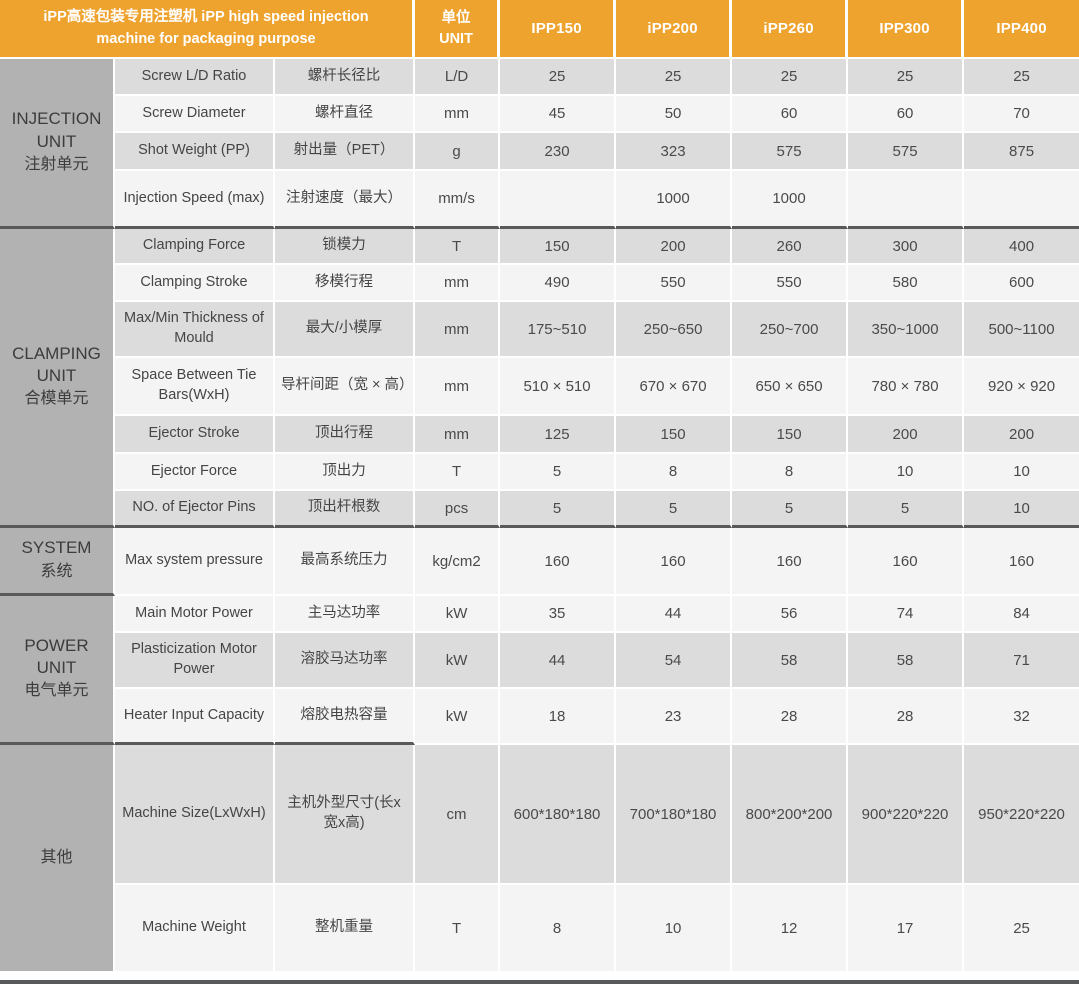 The height and width of the screenshot is (984, 1079). Describe the element at coordinates (558, 152) in the screenshot. I see `value-cell: 230` at that location.